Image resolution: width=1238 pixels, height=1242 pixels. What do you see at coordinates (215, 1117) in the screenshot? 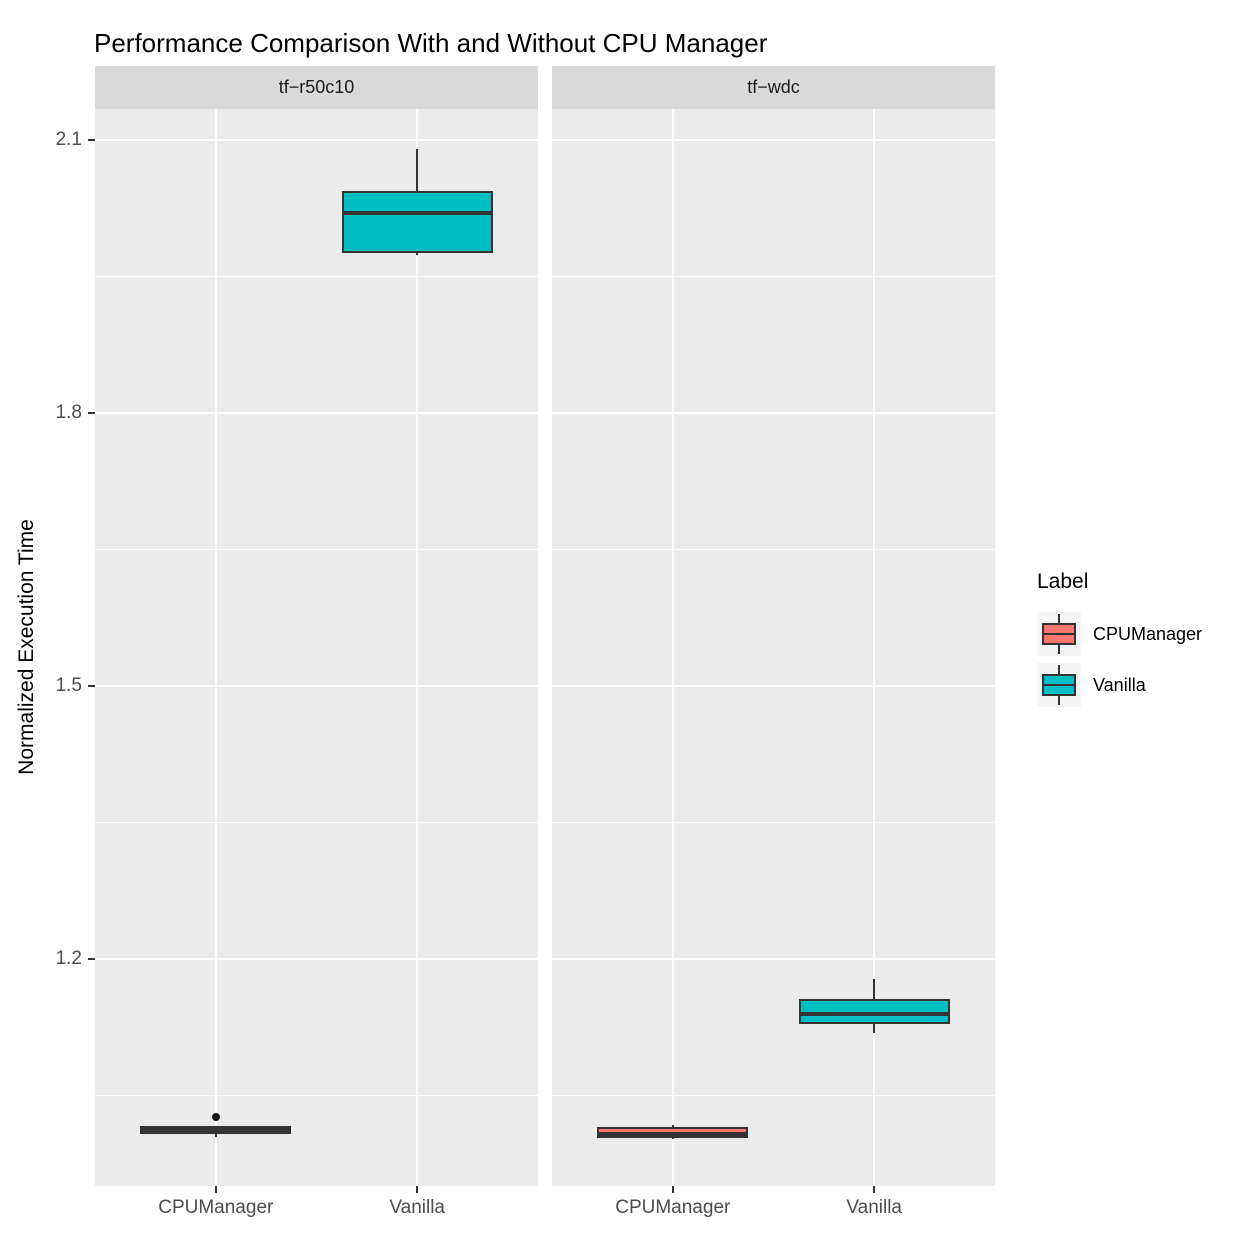
I see `outlier-point` at bounding box center [215, 1117].